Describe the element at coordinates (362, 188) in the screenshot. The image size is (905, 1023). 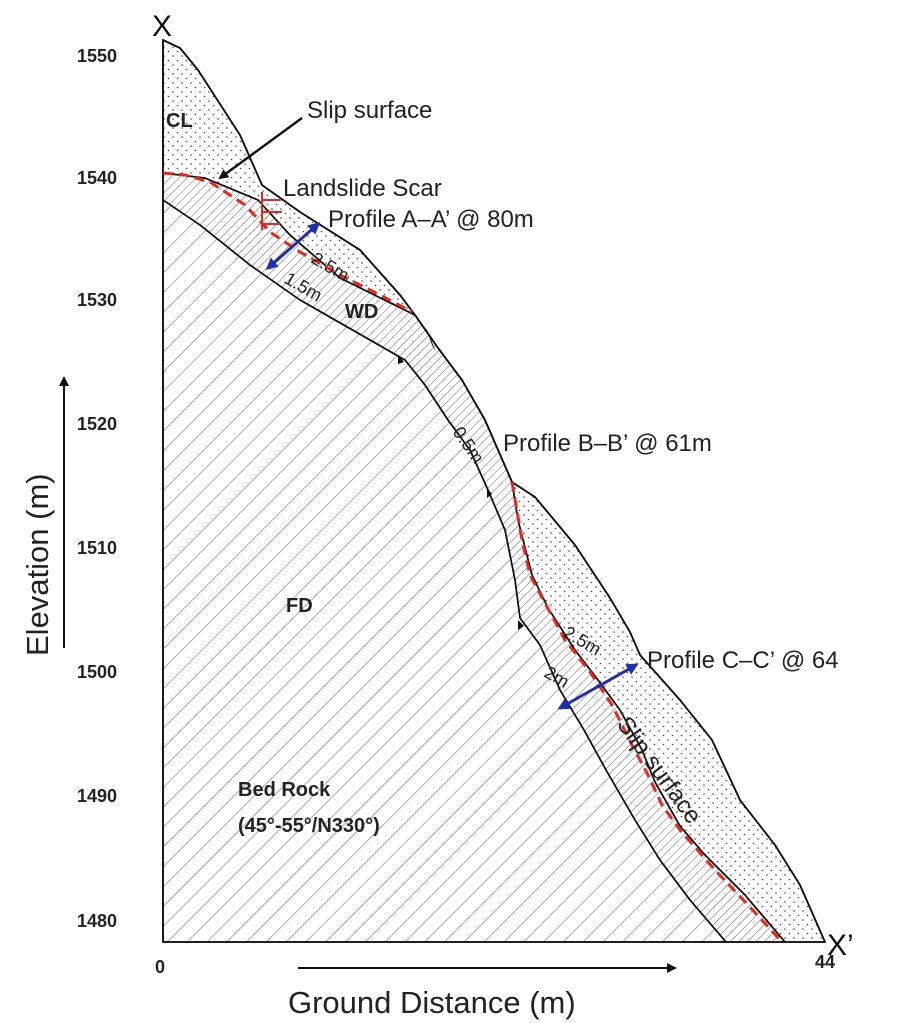
I see `landslide-scar-label: Landslide Scar` at that location.